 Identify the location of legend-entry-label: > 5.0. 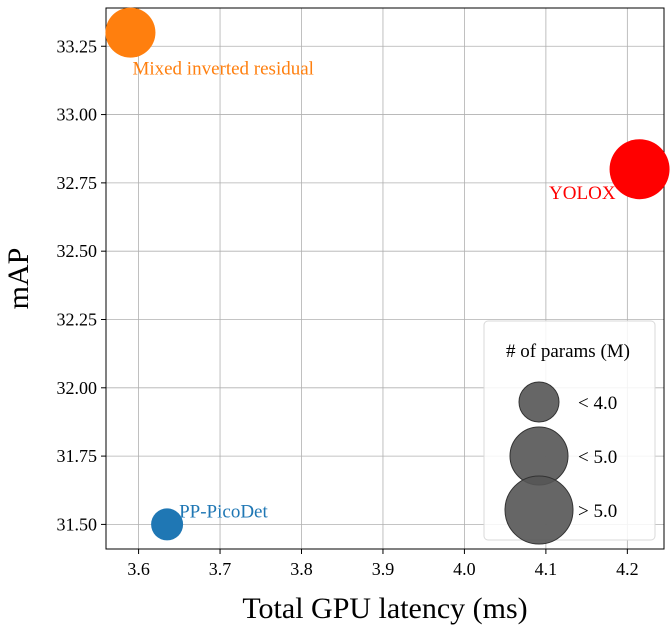
(597, 511).